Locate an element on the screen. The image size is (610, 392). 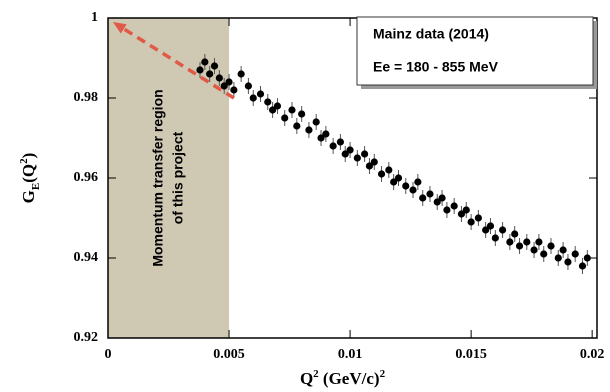
x-label-part: Q is located at coordinates (306, 378).